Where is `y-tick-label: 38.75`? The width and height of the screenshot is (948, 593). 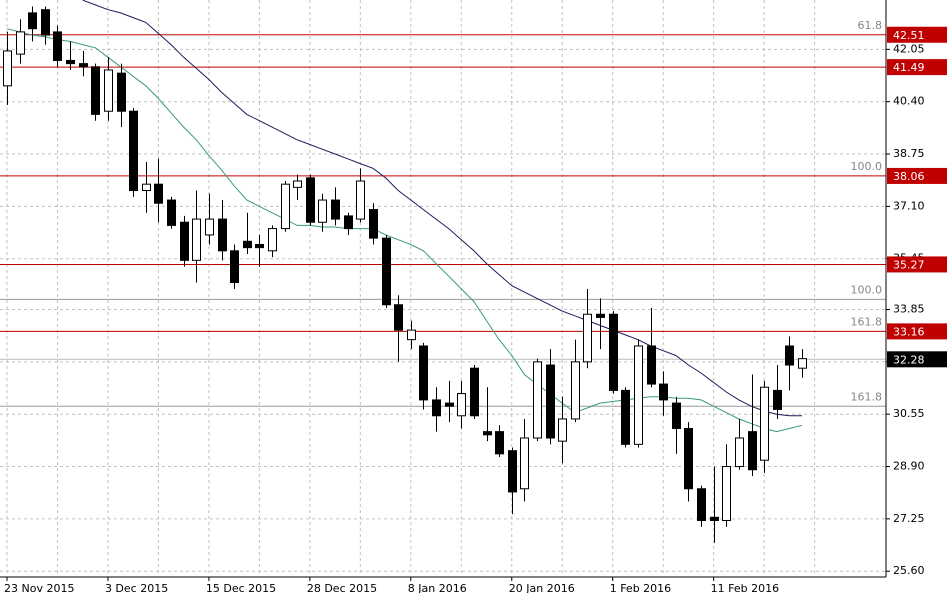
y-tick-label: 38.75 is located at coordinates (909, 153).